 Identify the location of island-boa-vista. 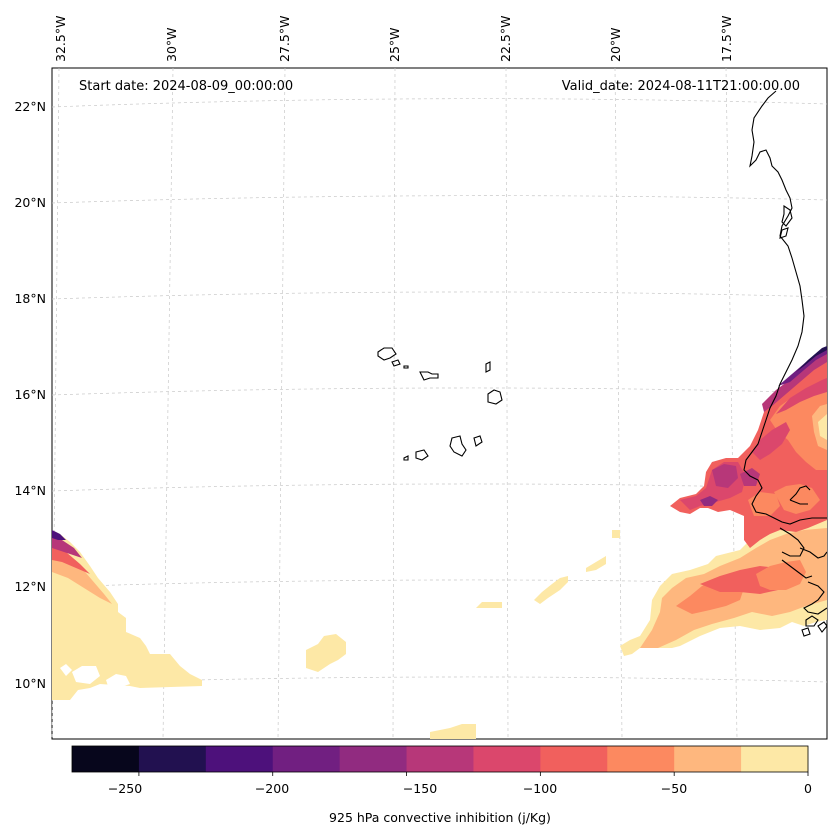
(495, 397).